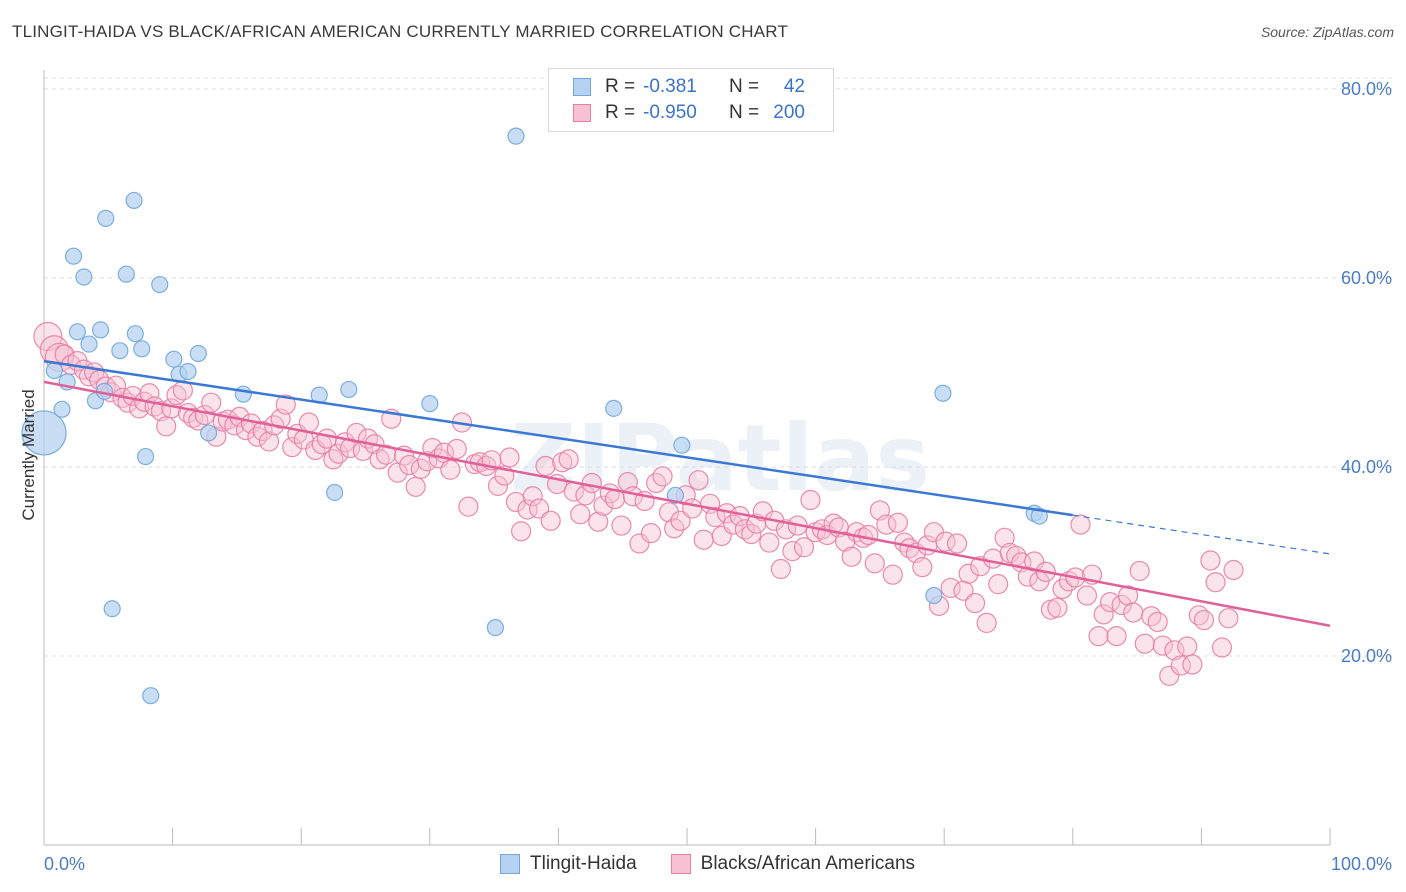  I want to click on y-tick-labels: 20.0% 40.0% 60.0% 80.0%, so click(1366, 372).